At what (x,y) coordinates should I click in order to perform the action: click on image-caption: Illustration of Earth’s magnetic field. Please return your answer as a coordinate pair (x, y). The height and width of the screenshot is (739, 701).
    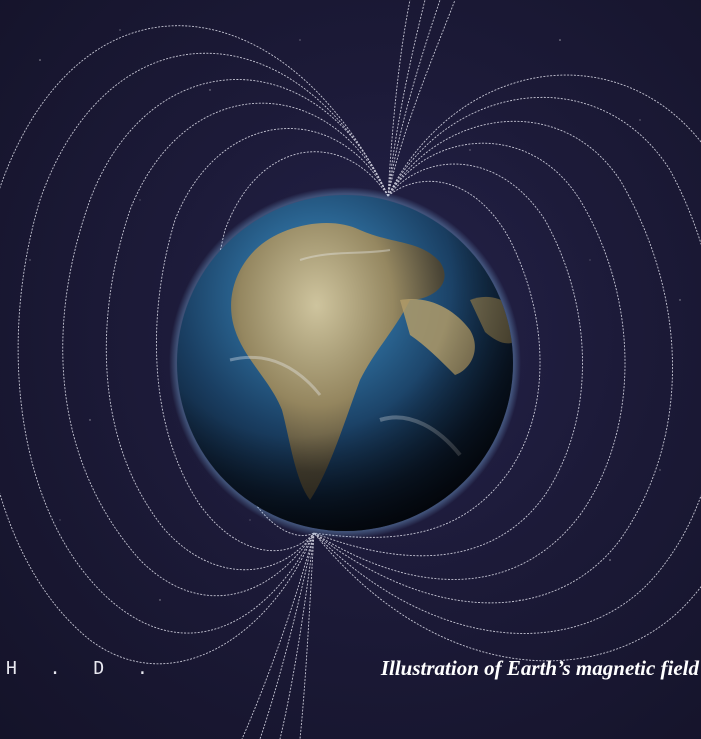
    Looking at the image, I should click on (540, 668).